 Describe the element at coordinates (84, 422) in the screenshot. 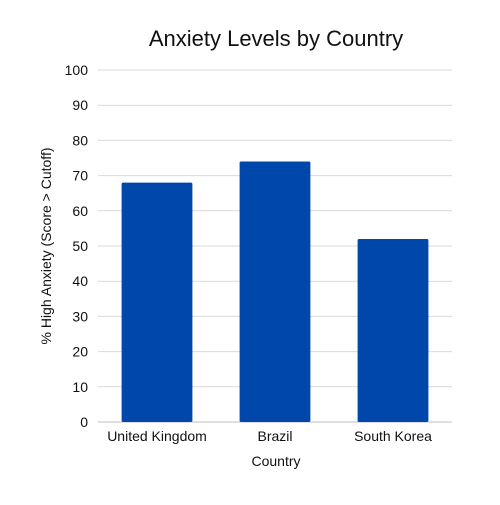

I see `y-tick-label: 0` at that location.